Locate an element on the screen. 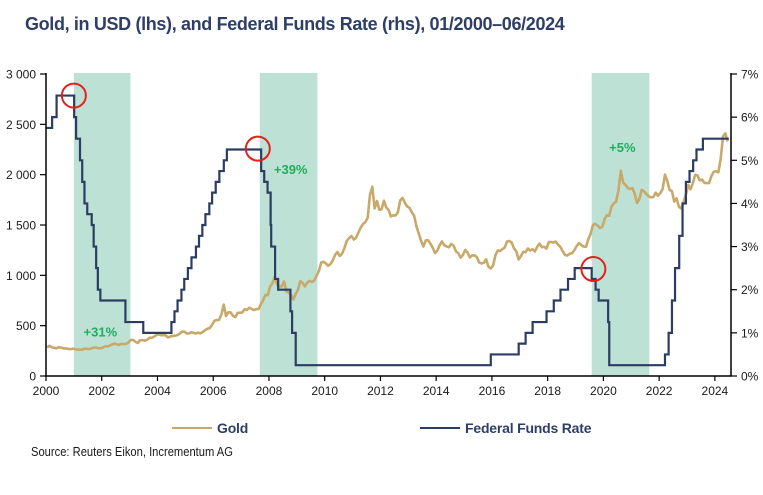 The height and width of the screenshot is (495, 763). y-left-tick-label: 3 000 is located at coordinates (21, 75).